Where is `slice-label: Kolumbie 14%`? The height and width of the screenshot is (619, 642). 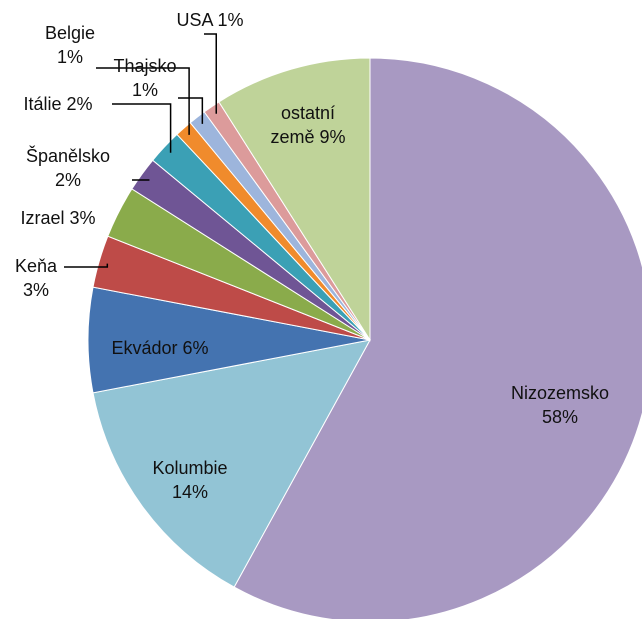
slice-label: Kolumbie 14% is located at coordinates (190, 480).